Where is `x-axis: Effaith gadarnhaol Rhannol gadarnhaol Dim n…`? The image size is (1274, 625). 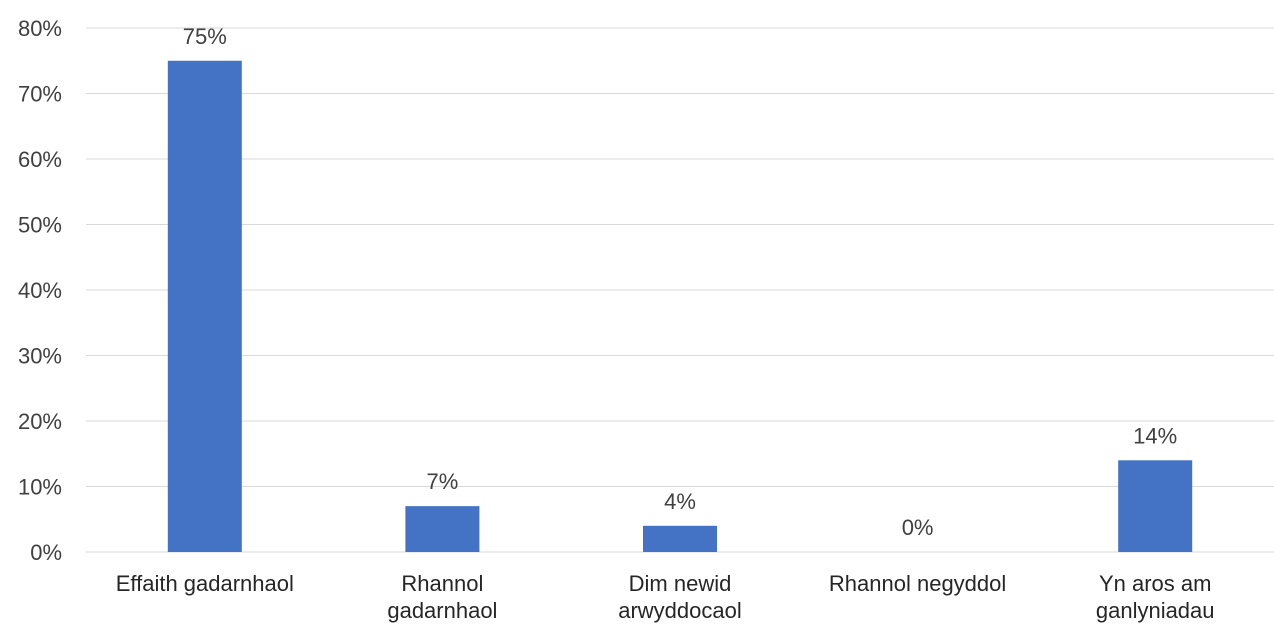 x-axis: Effaith gadarnhaol Rhannol gadarnhaol Dim n… is located at coordinates (665, 597).